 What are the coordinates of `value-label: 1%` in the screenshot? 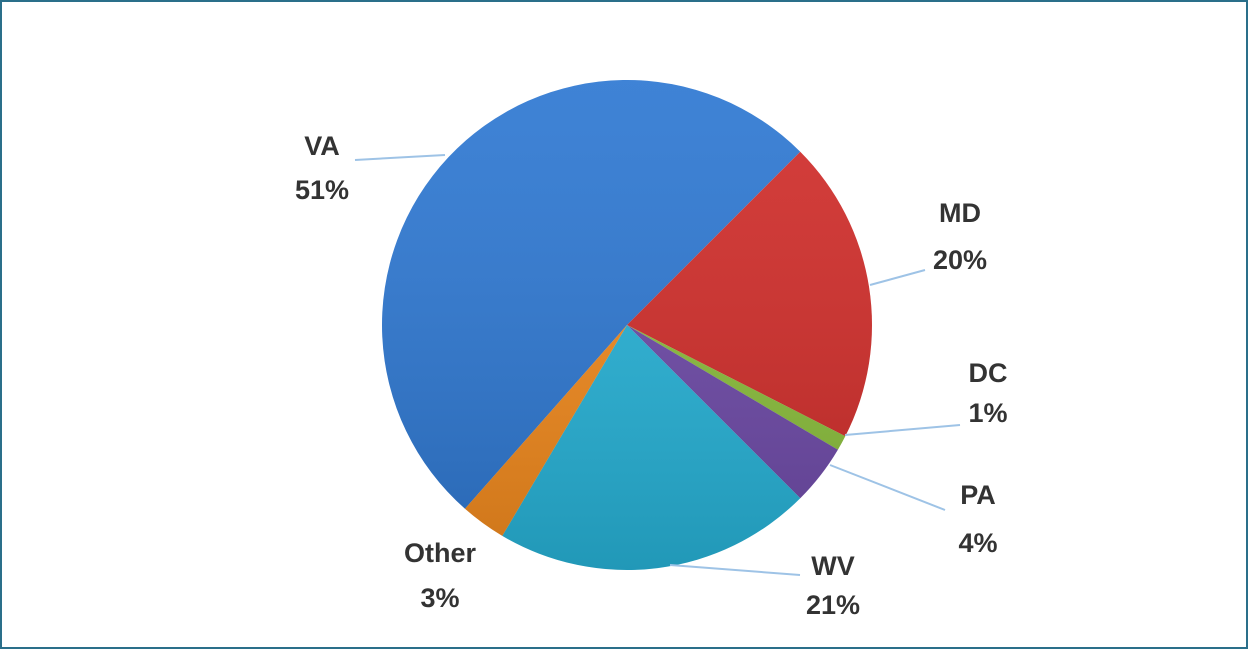 It's located at (987, 413).